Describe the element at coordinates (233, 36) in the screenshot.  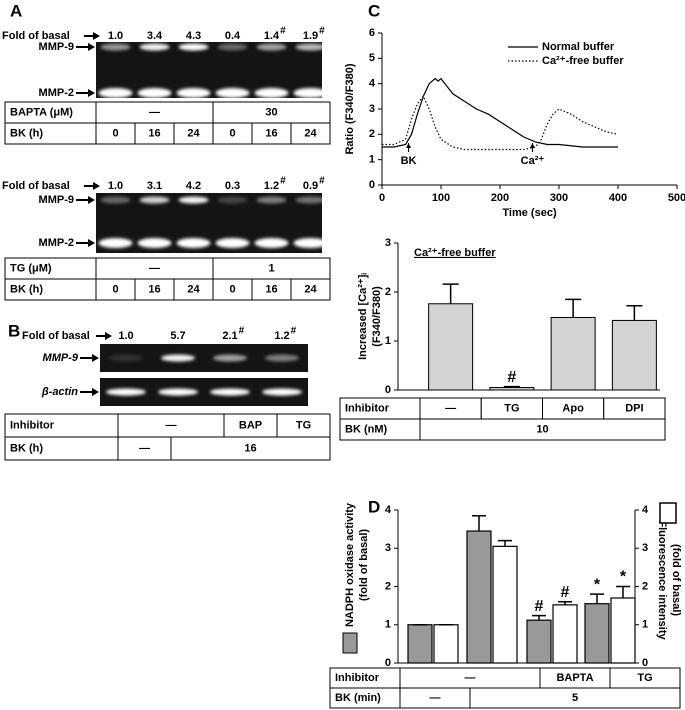
I see `fold-value: 0.4` at that location.